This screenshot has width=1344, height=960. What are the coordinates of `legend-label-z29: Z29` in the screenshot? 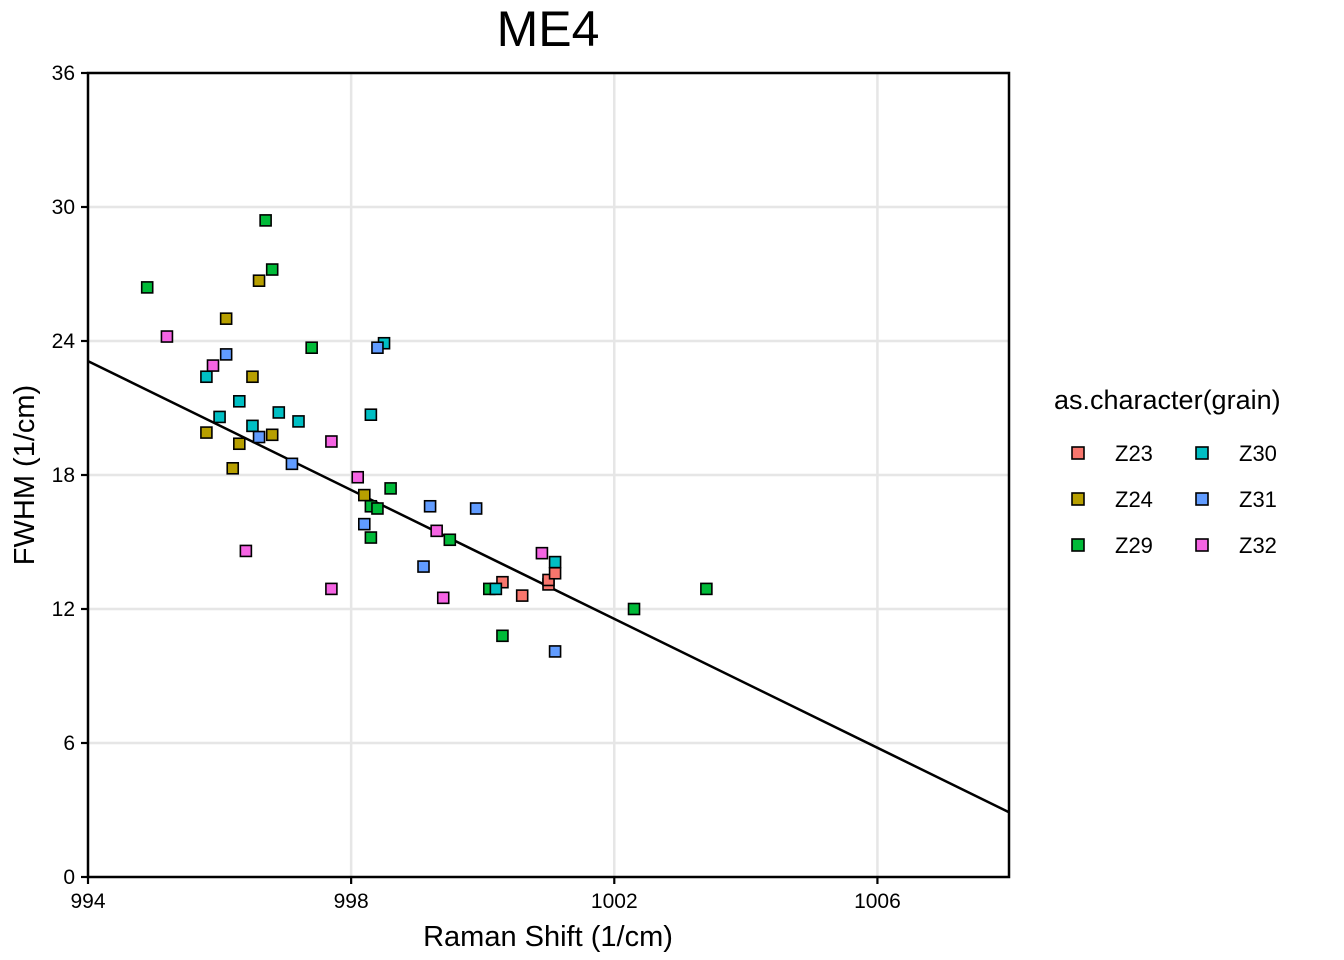 It's located at (1134, 545).